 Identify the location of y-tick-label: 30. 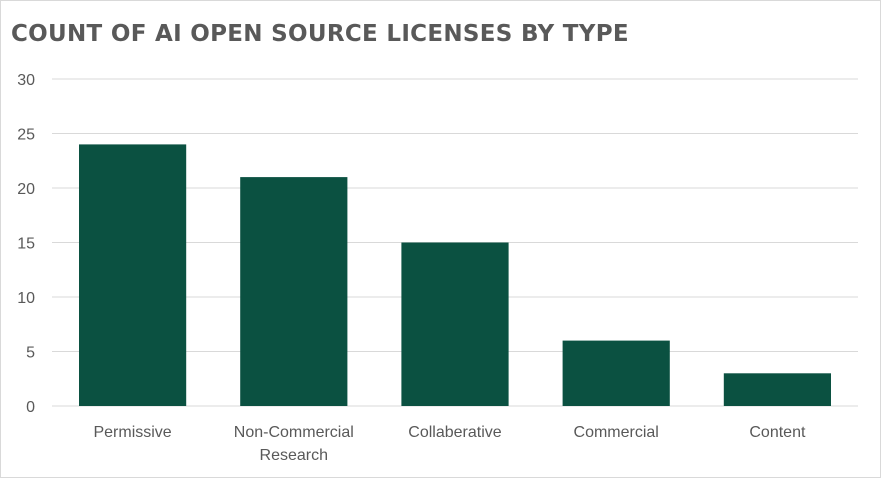
(26, 80).